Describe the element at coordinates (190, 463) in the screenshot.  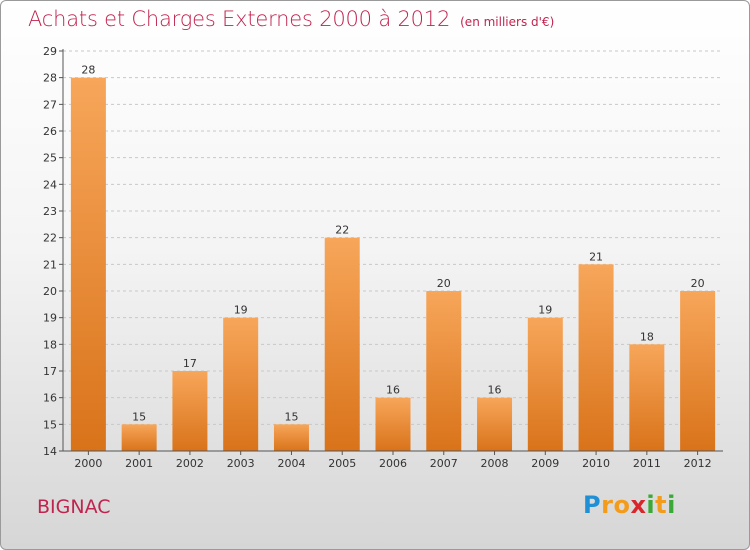
I see `x-tick-label: 2002` at that location.